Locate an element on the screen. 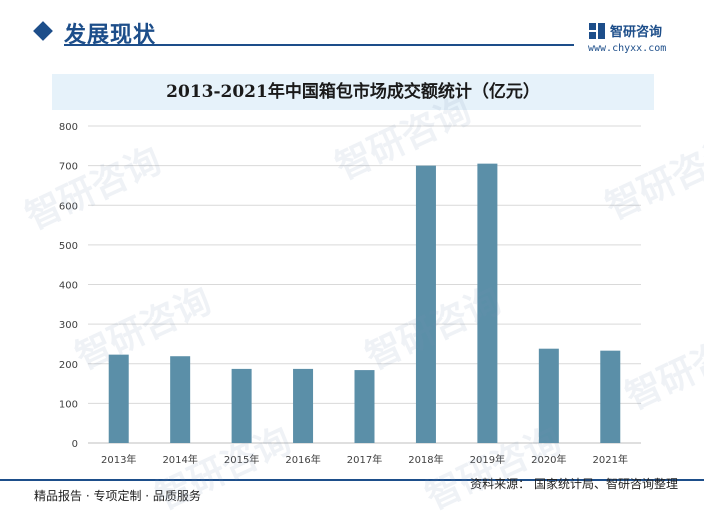  x-tick-label: 2014年 is located at coordinates (179, 459).